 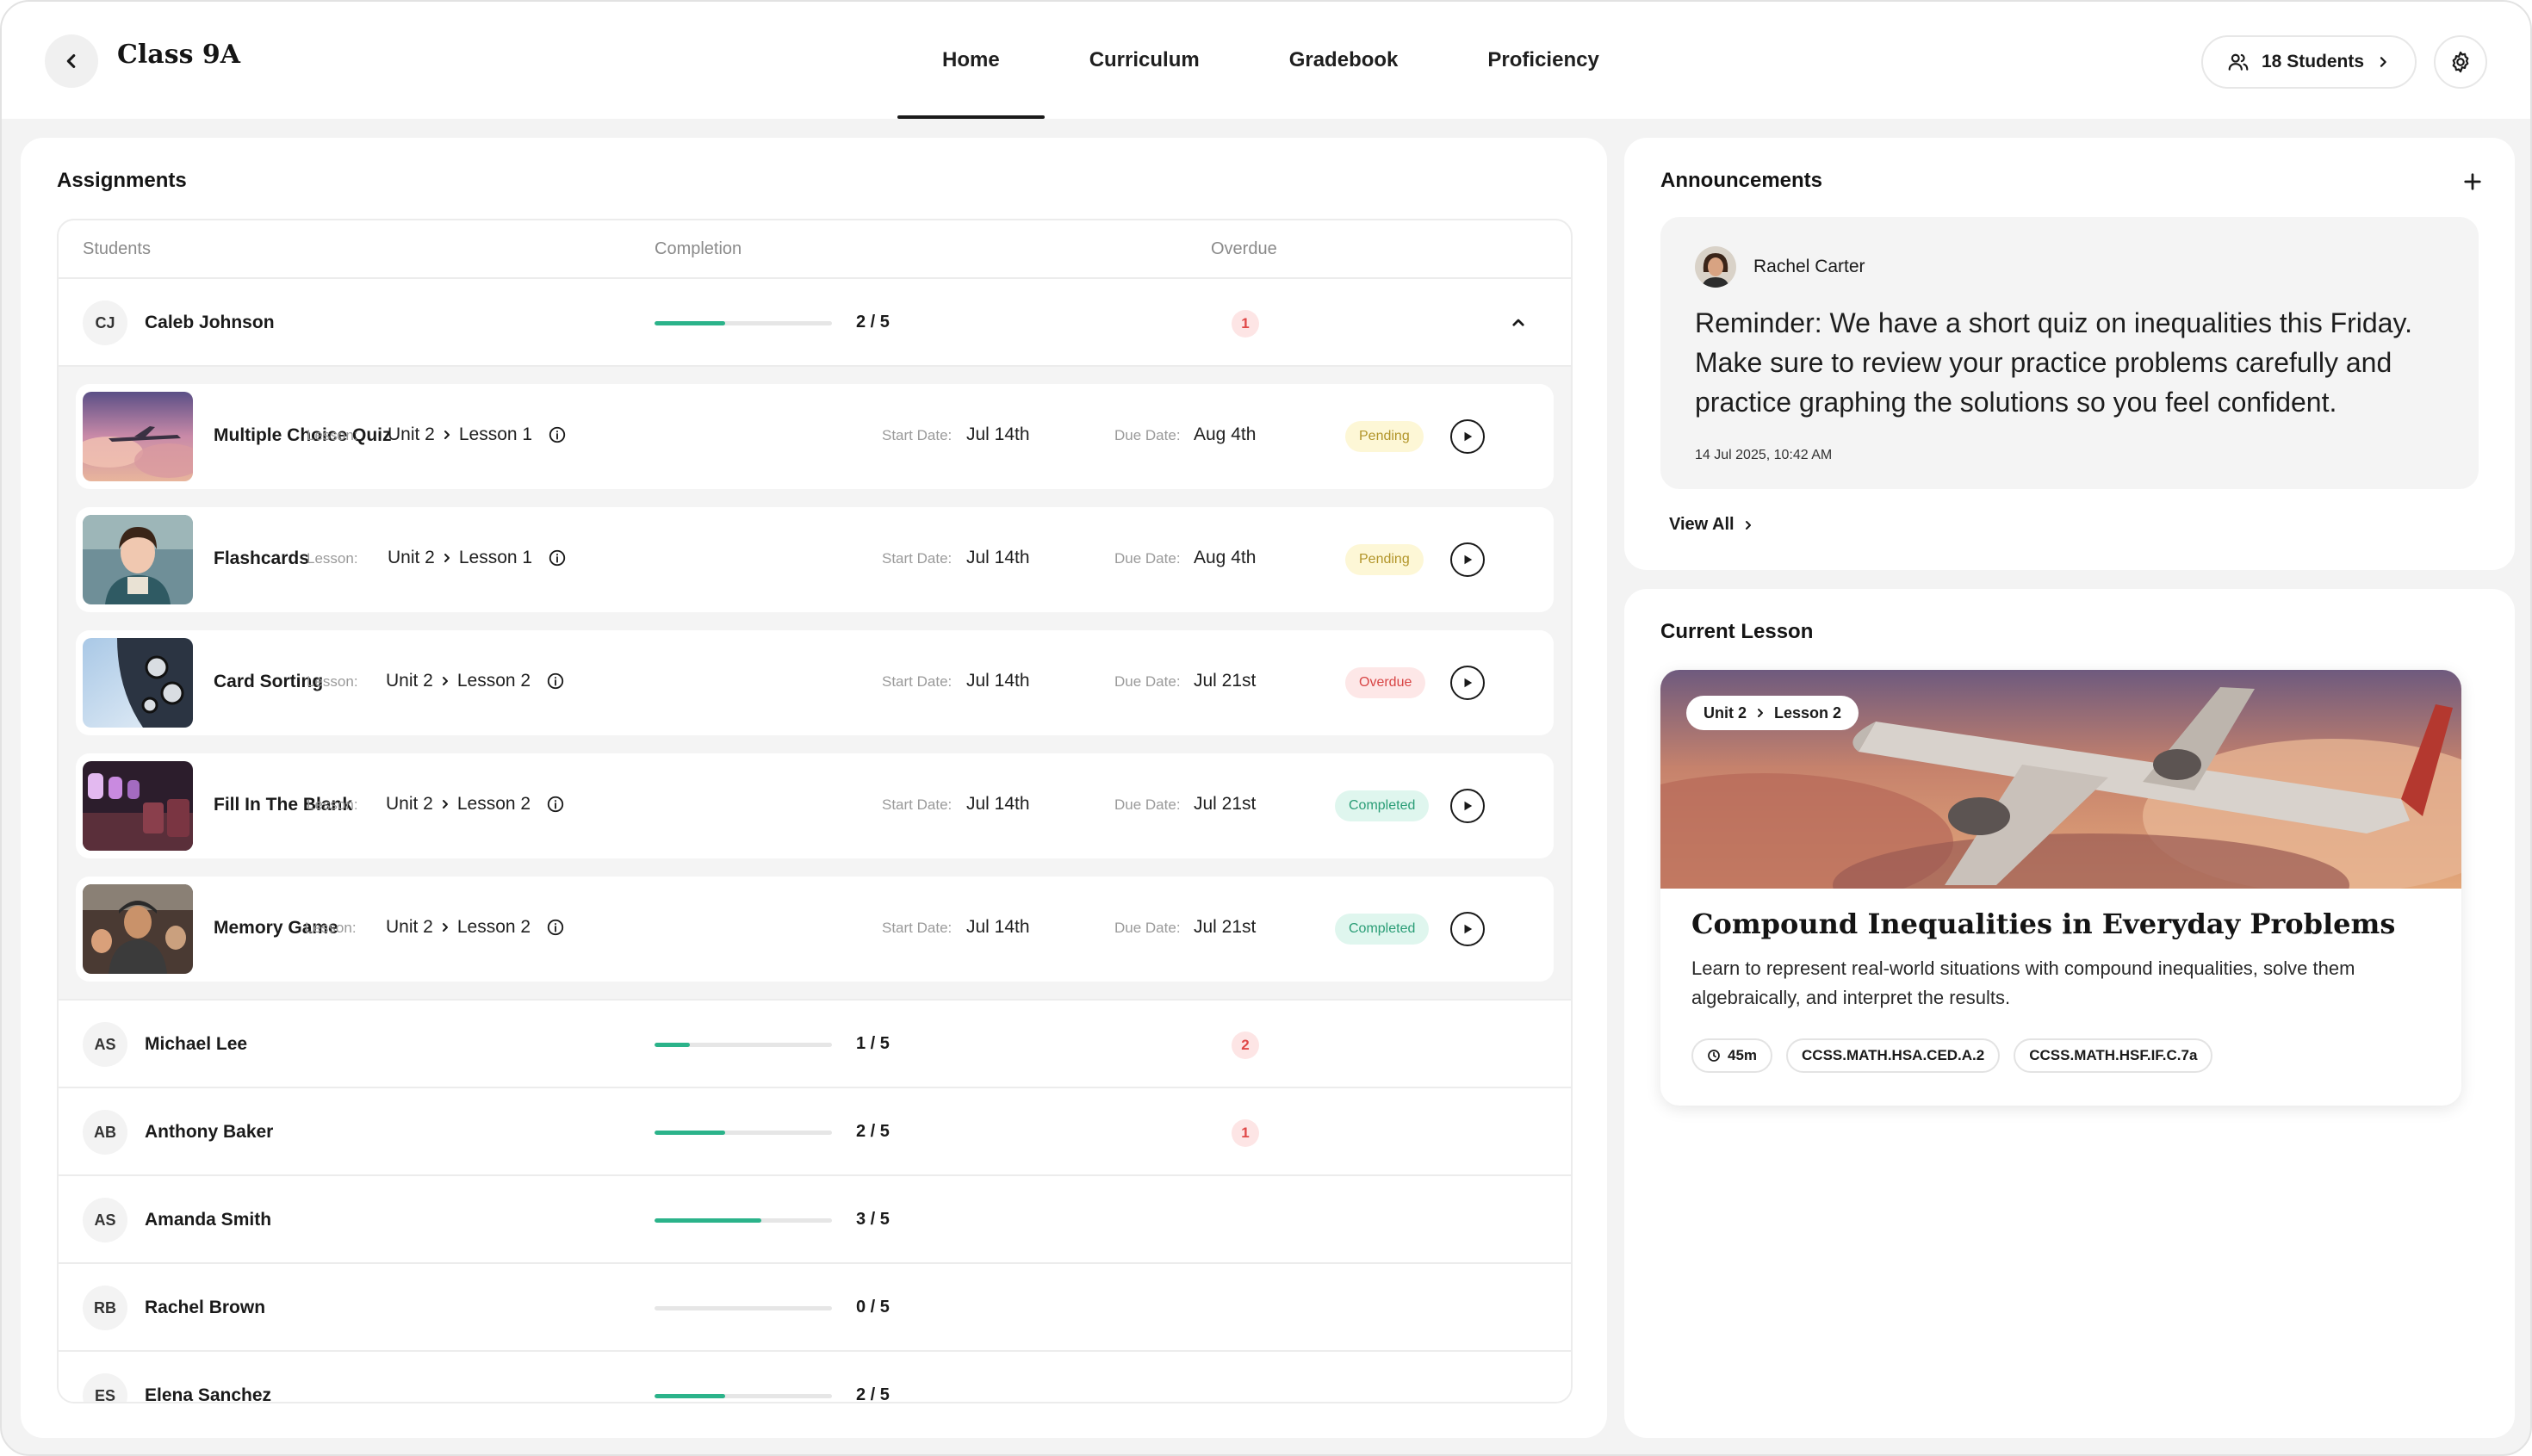 I want to click on class-title: Class 9A, so click(x=179, y=55).